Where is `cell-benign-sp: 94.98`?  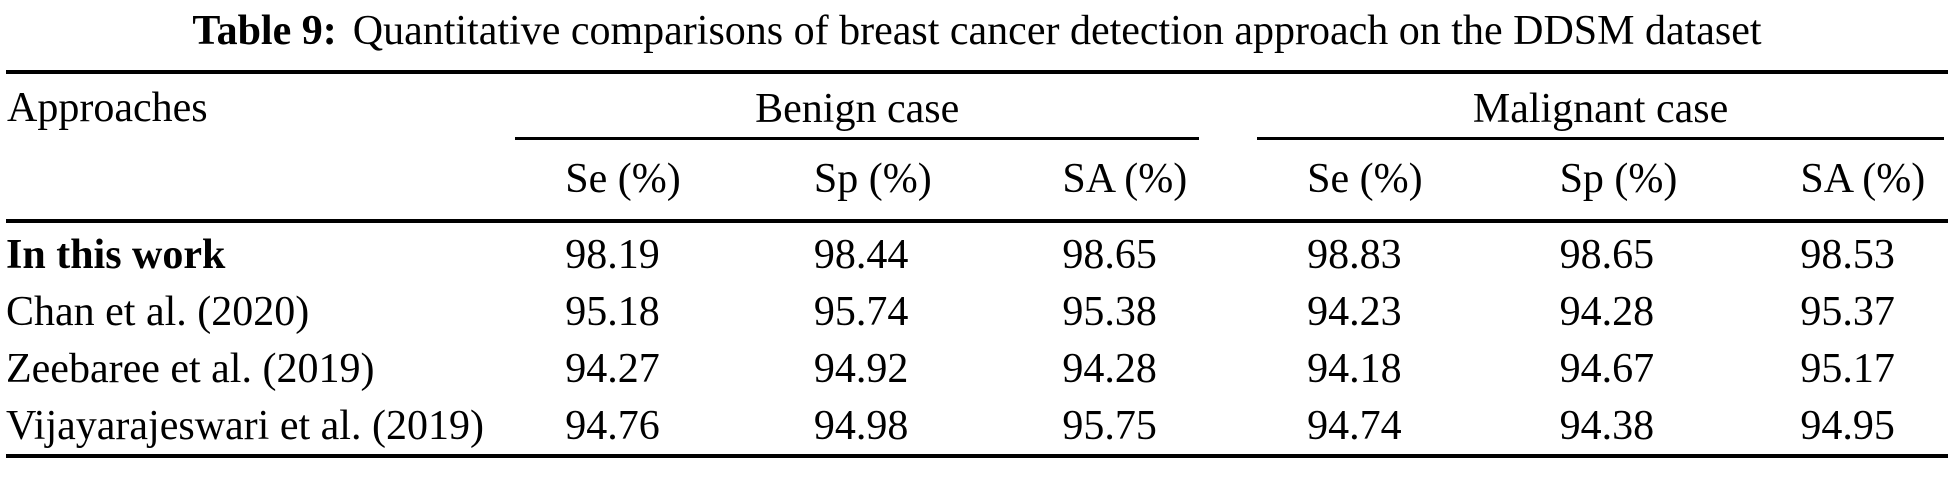
cell-benign-sp: 94.98 is located at coordinates (861, 426).